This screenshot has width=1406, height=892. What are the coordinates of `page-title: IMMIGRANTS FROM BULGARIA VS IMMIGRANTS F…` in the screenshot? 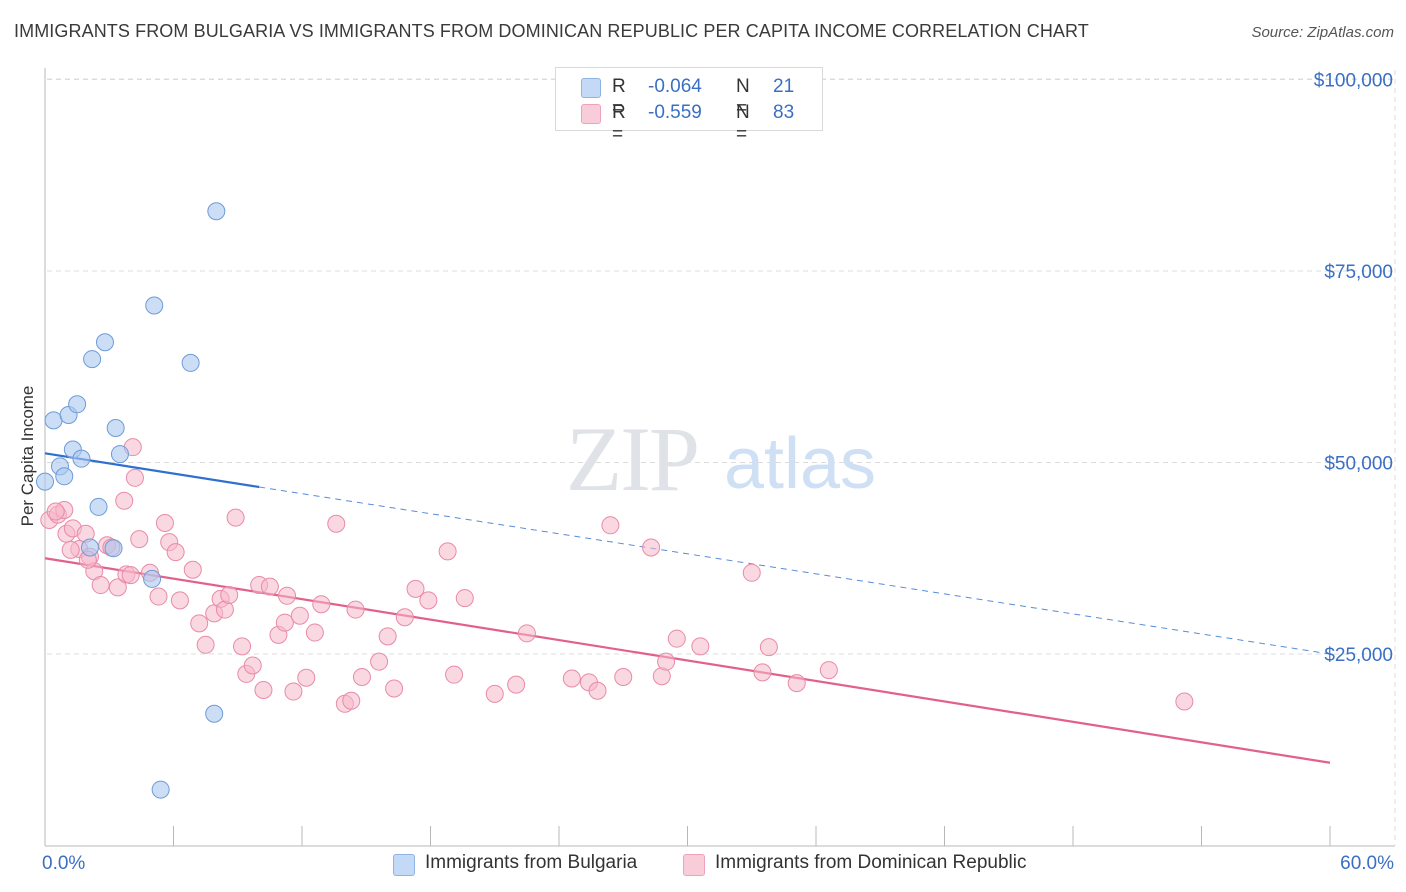 It's located at (551, 31).